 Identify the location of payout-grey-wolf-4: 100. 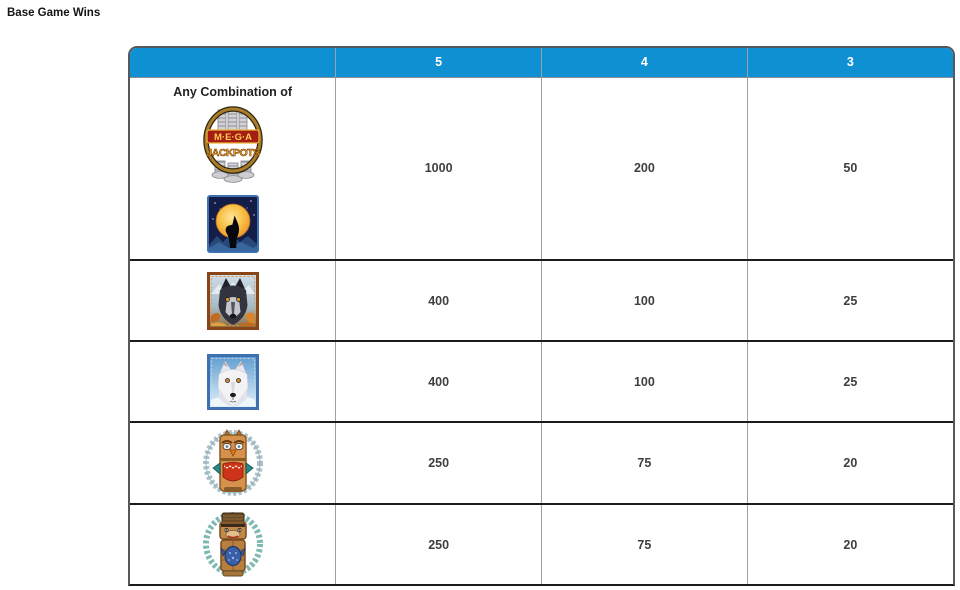
(644, 300).